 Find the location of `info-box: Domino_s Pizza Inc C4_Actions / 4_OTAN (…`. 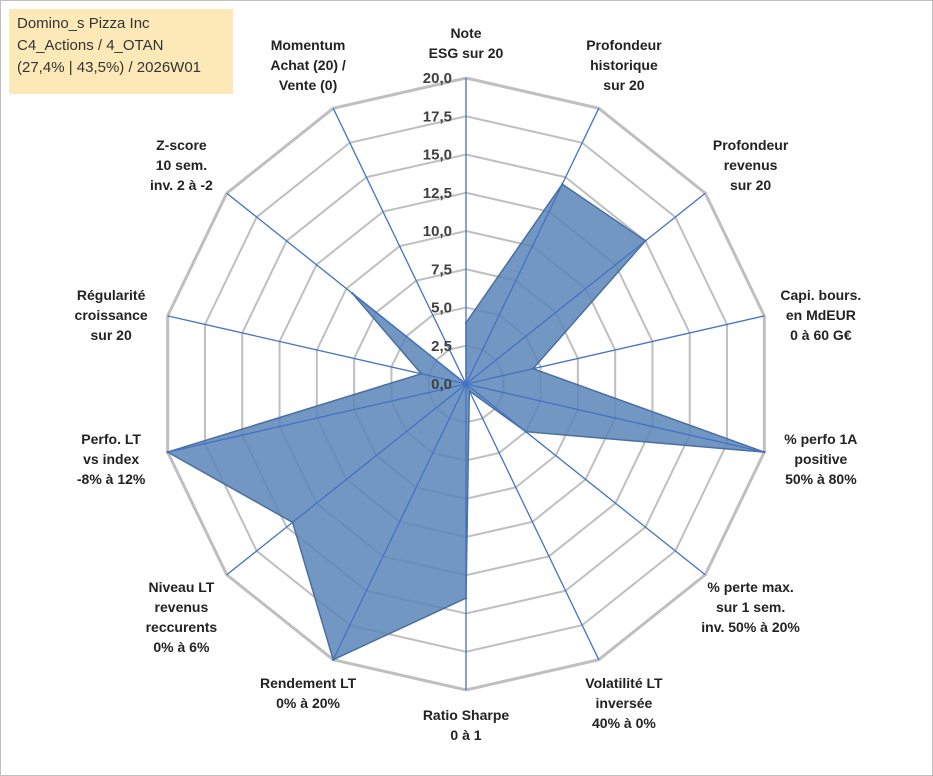

info-box: Domino_s Pizza Inc C4_Actions / 4_OTAN (… is located at coordinates (121, 51).